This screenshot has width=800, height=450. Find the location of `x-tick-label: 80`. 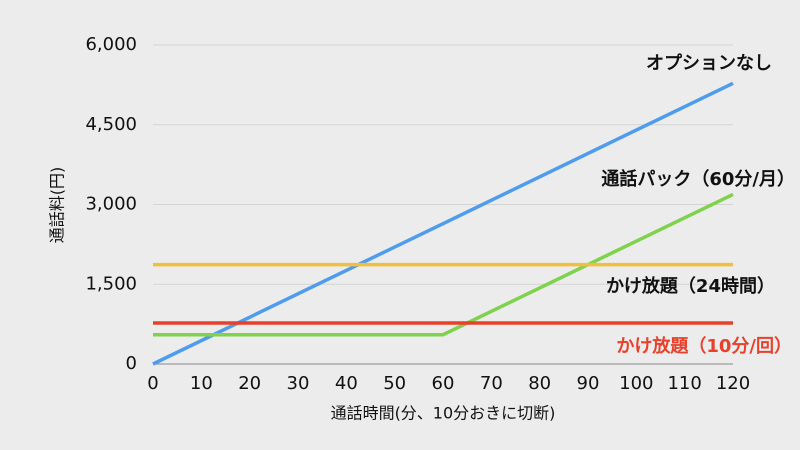

x-tick-label: 80 is located at coordinates (539, 383).